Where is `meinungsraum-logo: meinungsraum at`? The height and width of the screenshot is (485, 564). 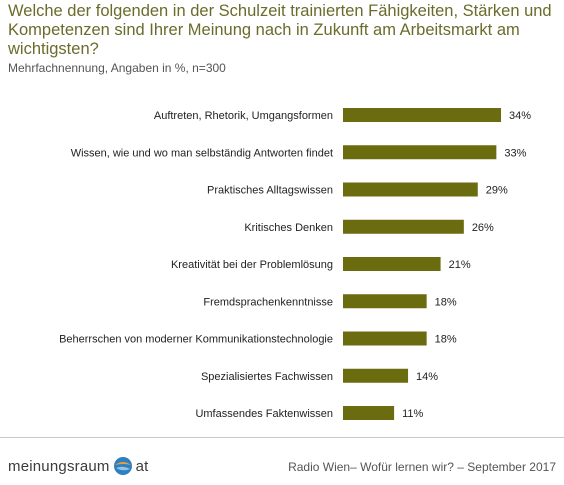 meinungsraum-logo: meinungsraum at is located at coordinates (78, 466).